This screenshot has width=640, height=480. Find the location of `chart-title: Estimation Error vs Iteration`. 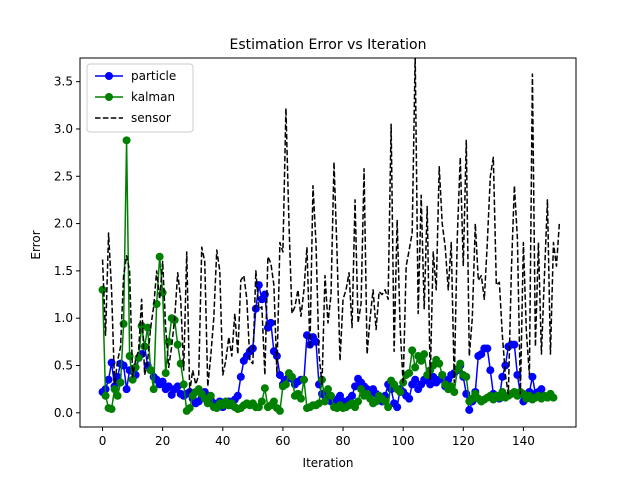

chart-title: Estimation Error vs Iteration is located at coordinates (328, 45).